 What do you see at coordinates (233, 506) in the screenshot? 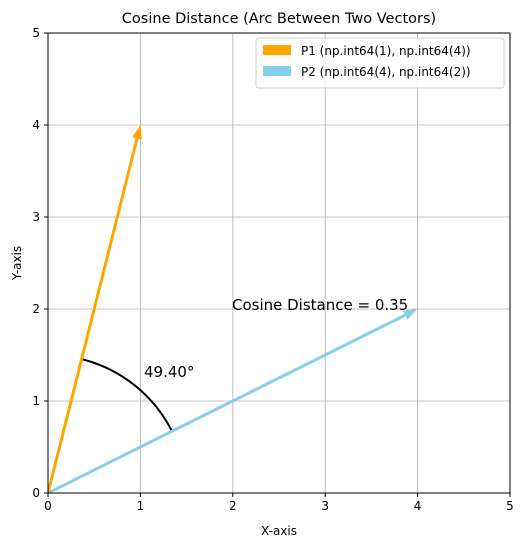
I see `x-tick-label: 2` at bounding box center [233, 506].